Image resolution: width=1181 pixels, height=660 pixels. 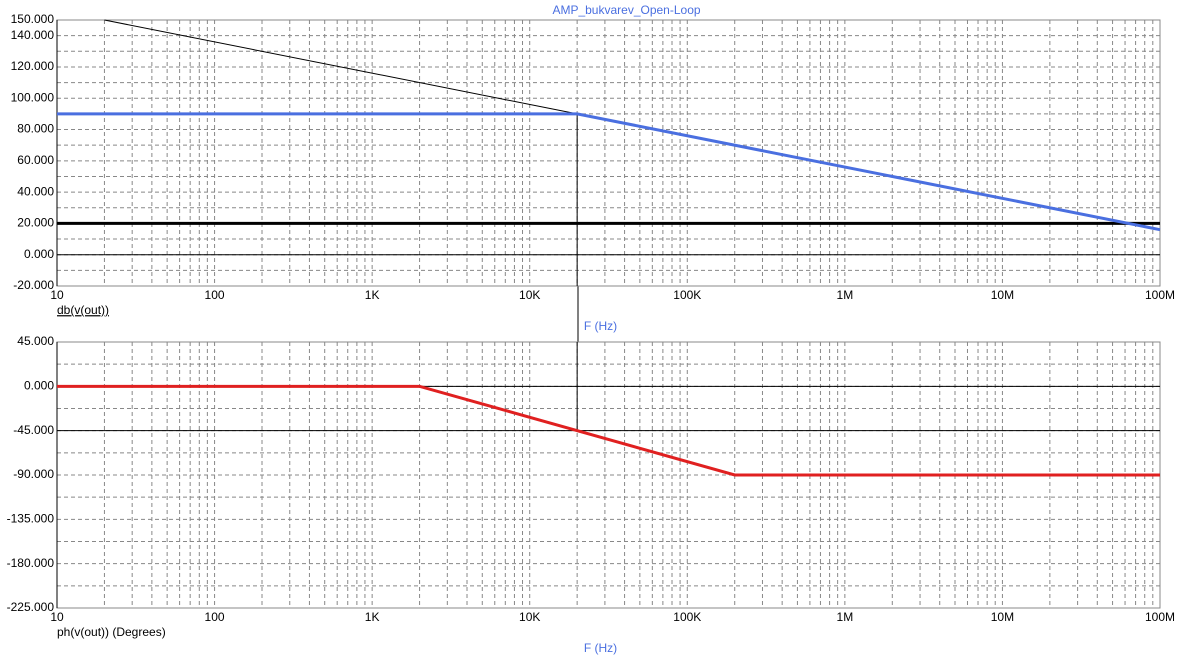 What do you see at coordinates (35, 341) in the screenshot?
I see `y-tick-label: 45.000` at bounding box center [35, 341].